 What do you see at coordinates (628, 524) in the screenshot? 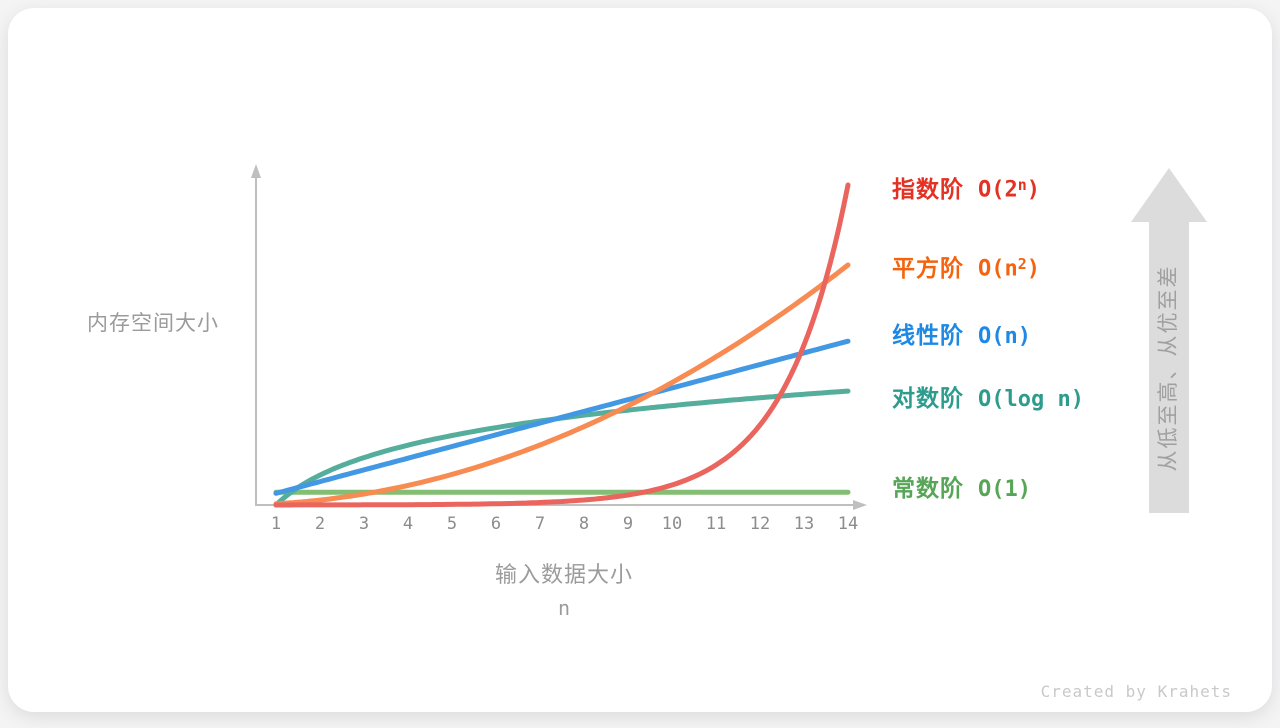
I see `x-tick-label: 9` at bounding box center [628, 524].